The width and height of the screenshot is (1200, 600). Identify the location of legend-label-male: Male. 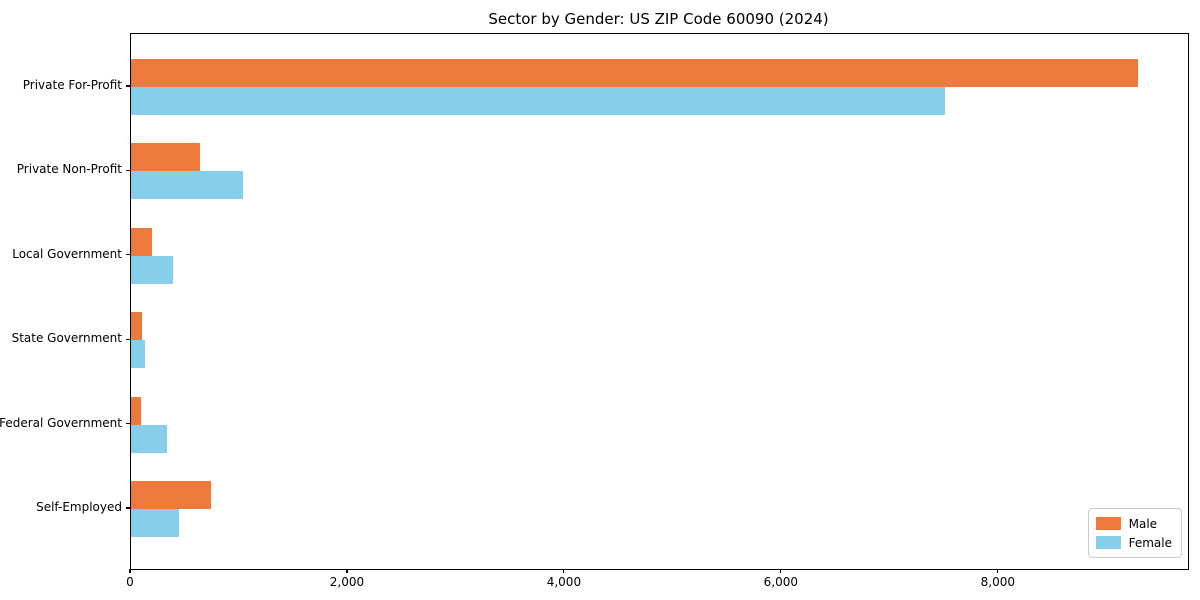
(1143, 523).